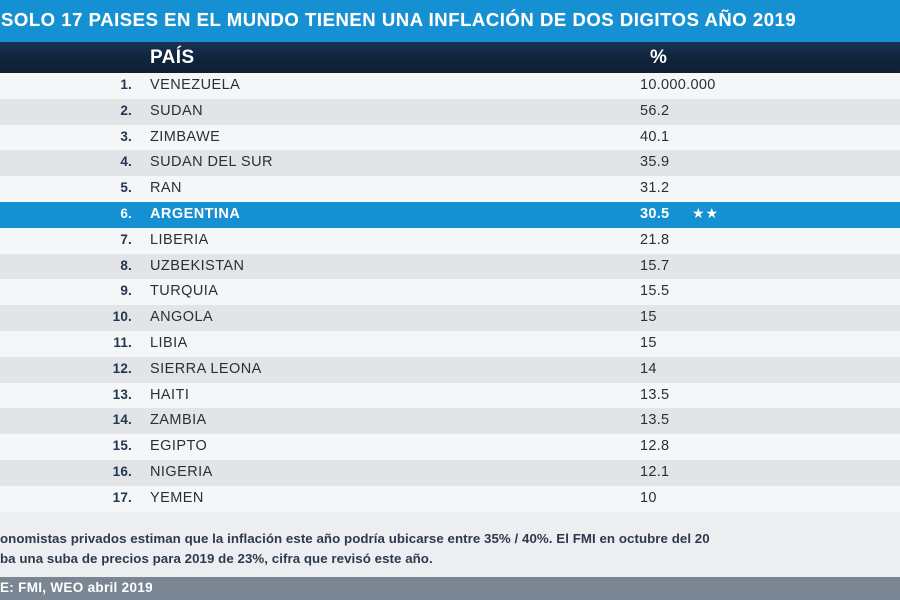  Describe the element at coordinates (126, 213) in the screenshot. I see `row-rank: 6.` at that location.